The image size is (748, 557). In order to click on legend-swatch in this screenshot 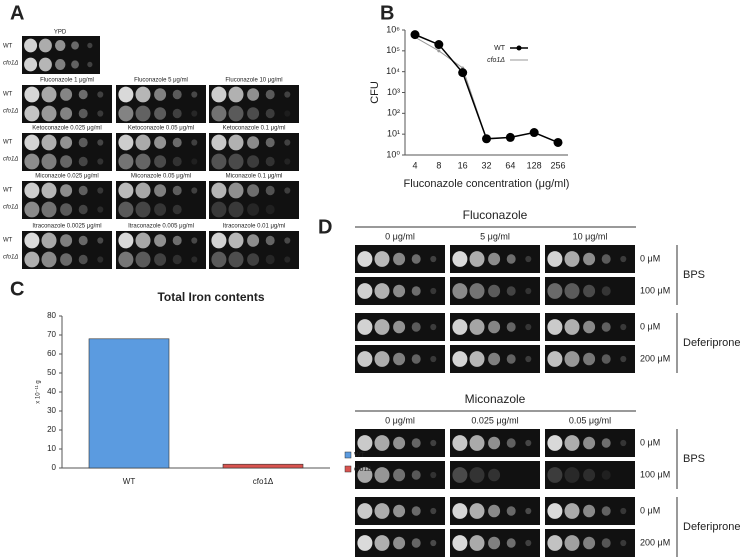, I will do `click(348, 455)`.